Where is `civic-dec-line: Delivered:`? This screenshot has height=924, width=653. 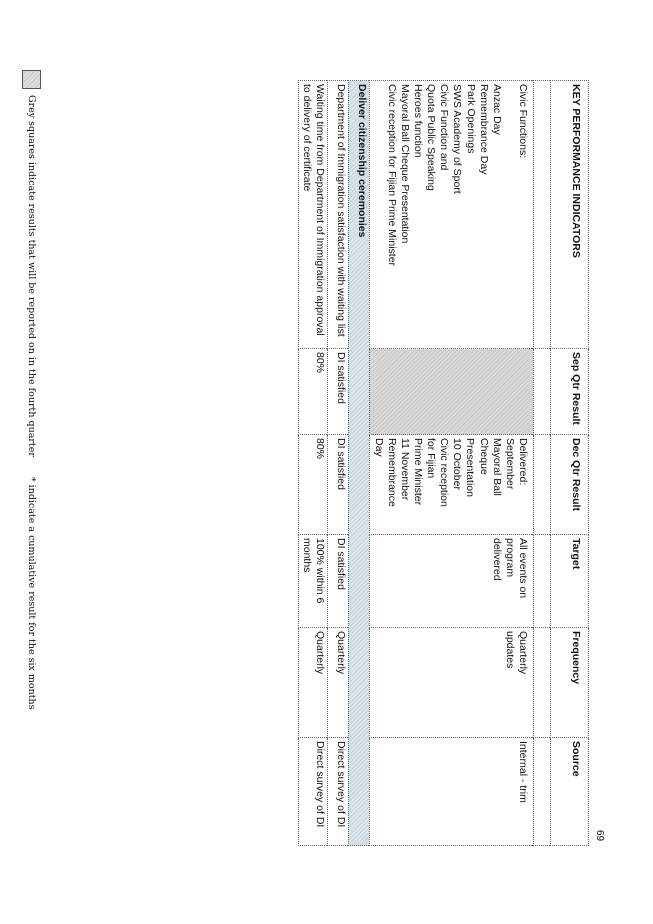 civic-dec-line: Delivered: is located at coordinates (523, 462).